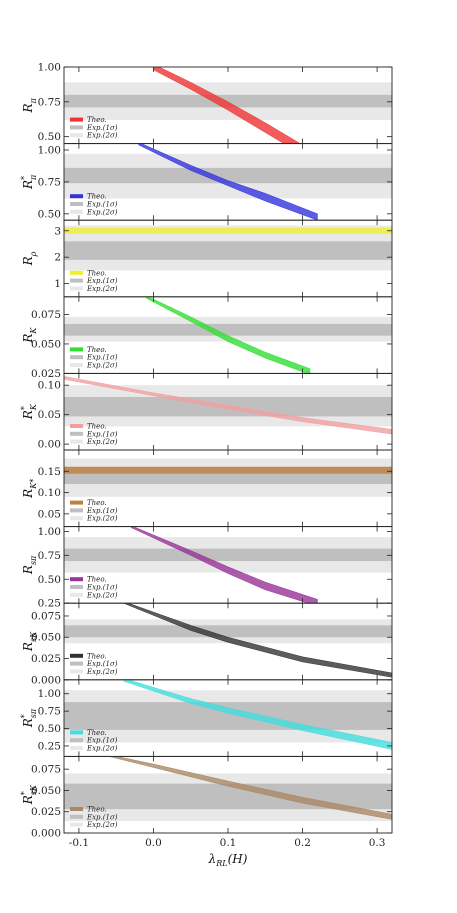  I want to click on y-tick-label: 0.075, so click(46, 616).